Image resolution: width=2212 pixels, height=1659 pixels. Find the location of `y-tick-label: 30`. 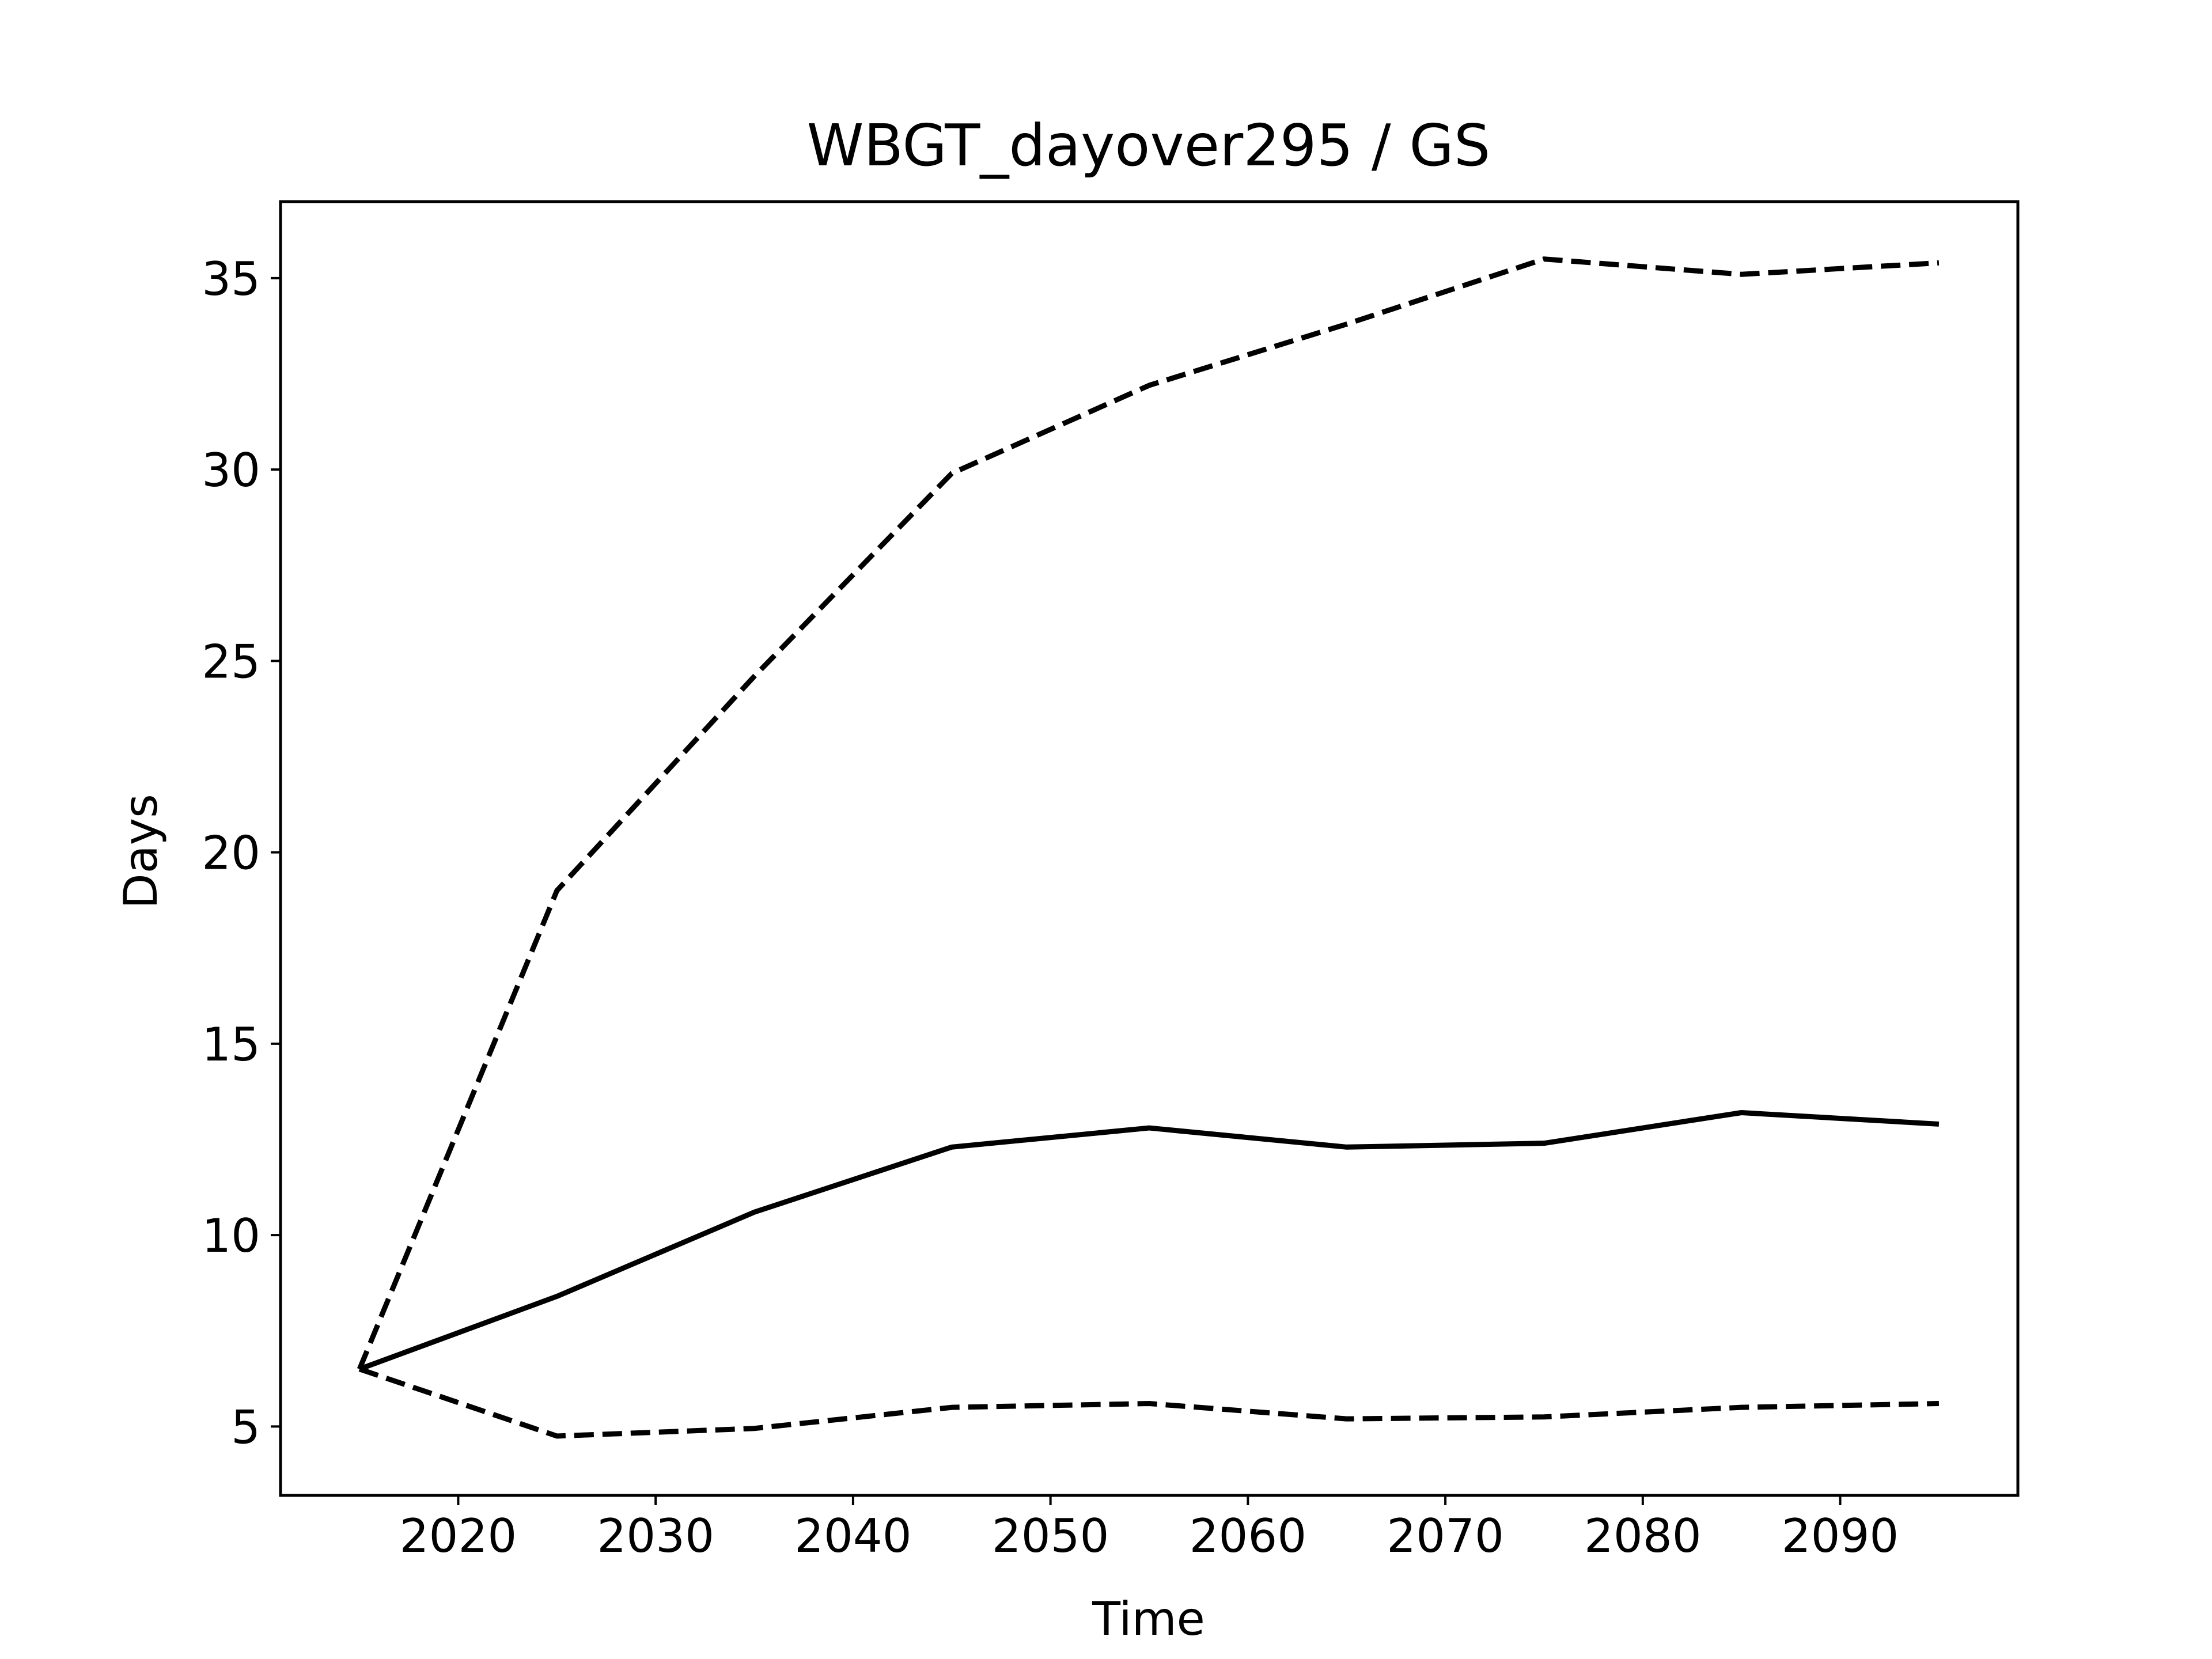

y-tick-label: 30 is located at coordinates (231, 470).